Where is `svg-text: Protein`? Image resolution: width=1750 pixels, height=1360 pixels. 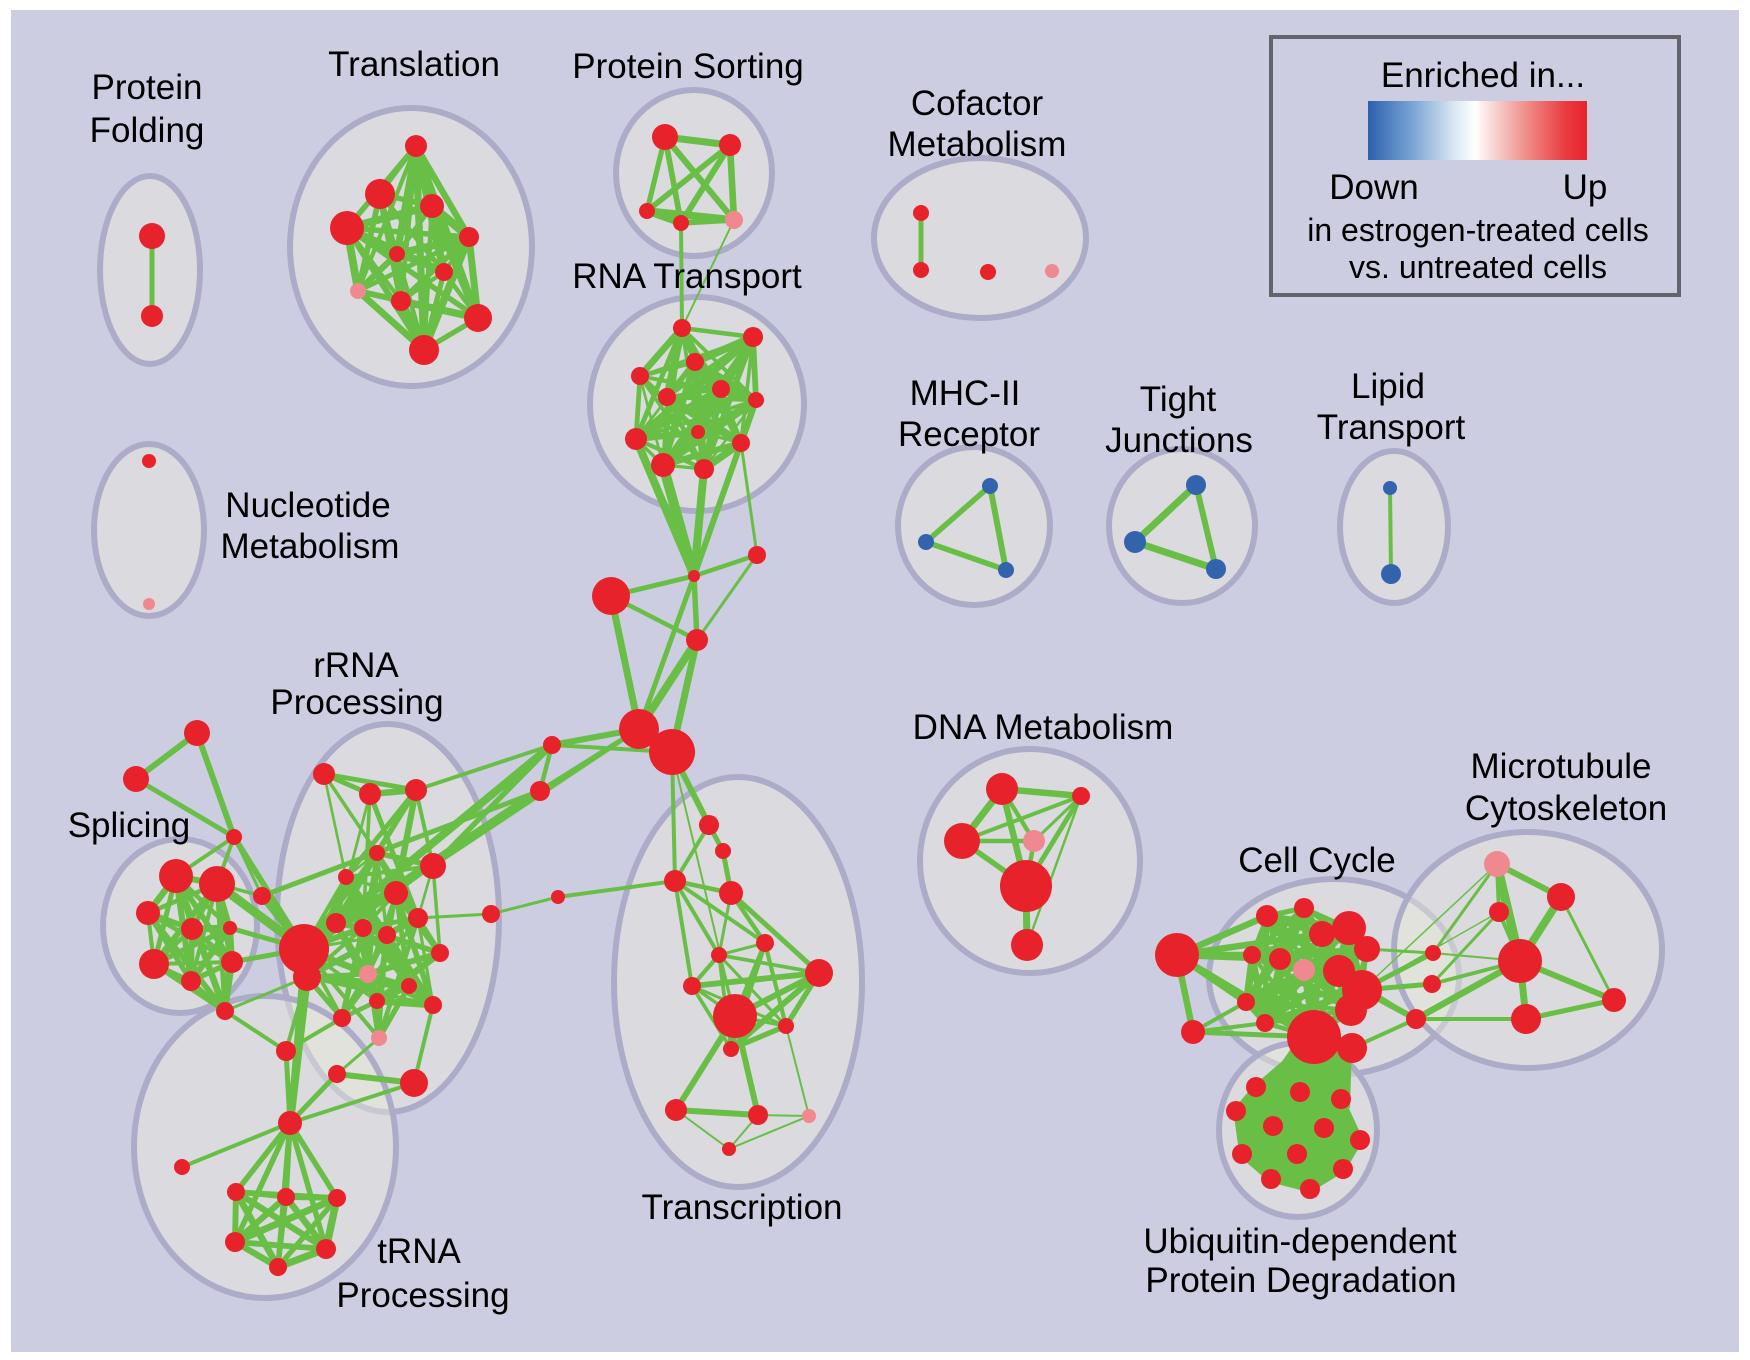 svg-text: Protein is located at coordinates (147, 87).